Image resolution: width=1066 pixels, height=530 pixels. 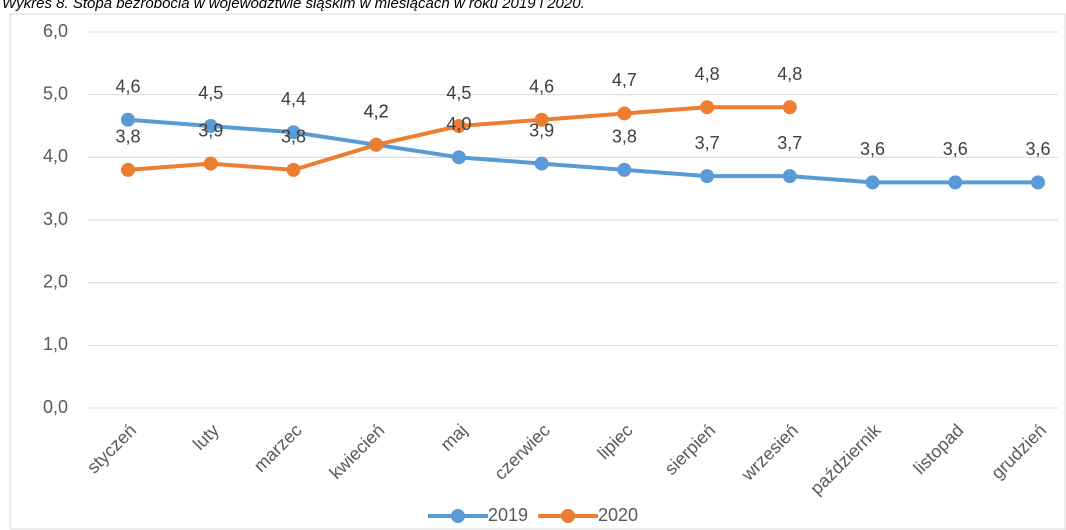 What do you see at coordinates (55, 156) in the screenshot?
I see `y-tick-label: 4,0` at bounding box center [55, 156].